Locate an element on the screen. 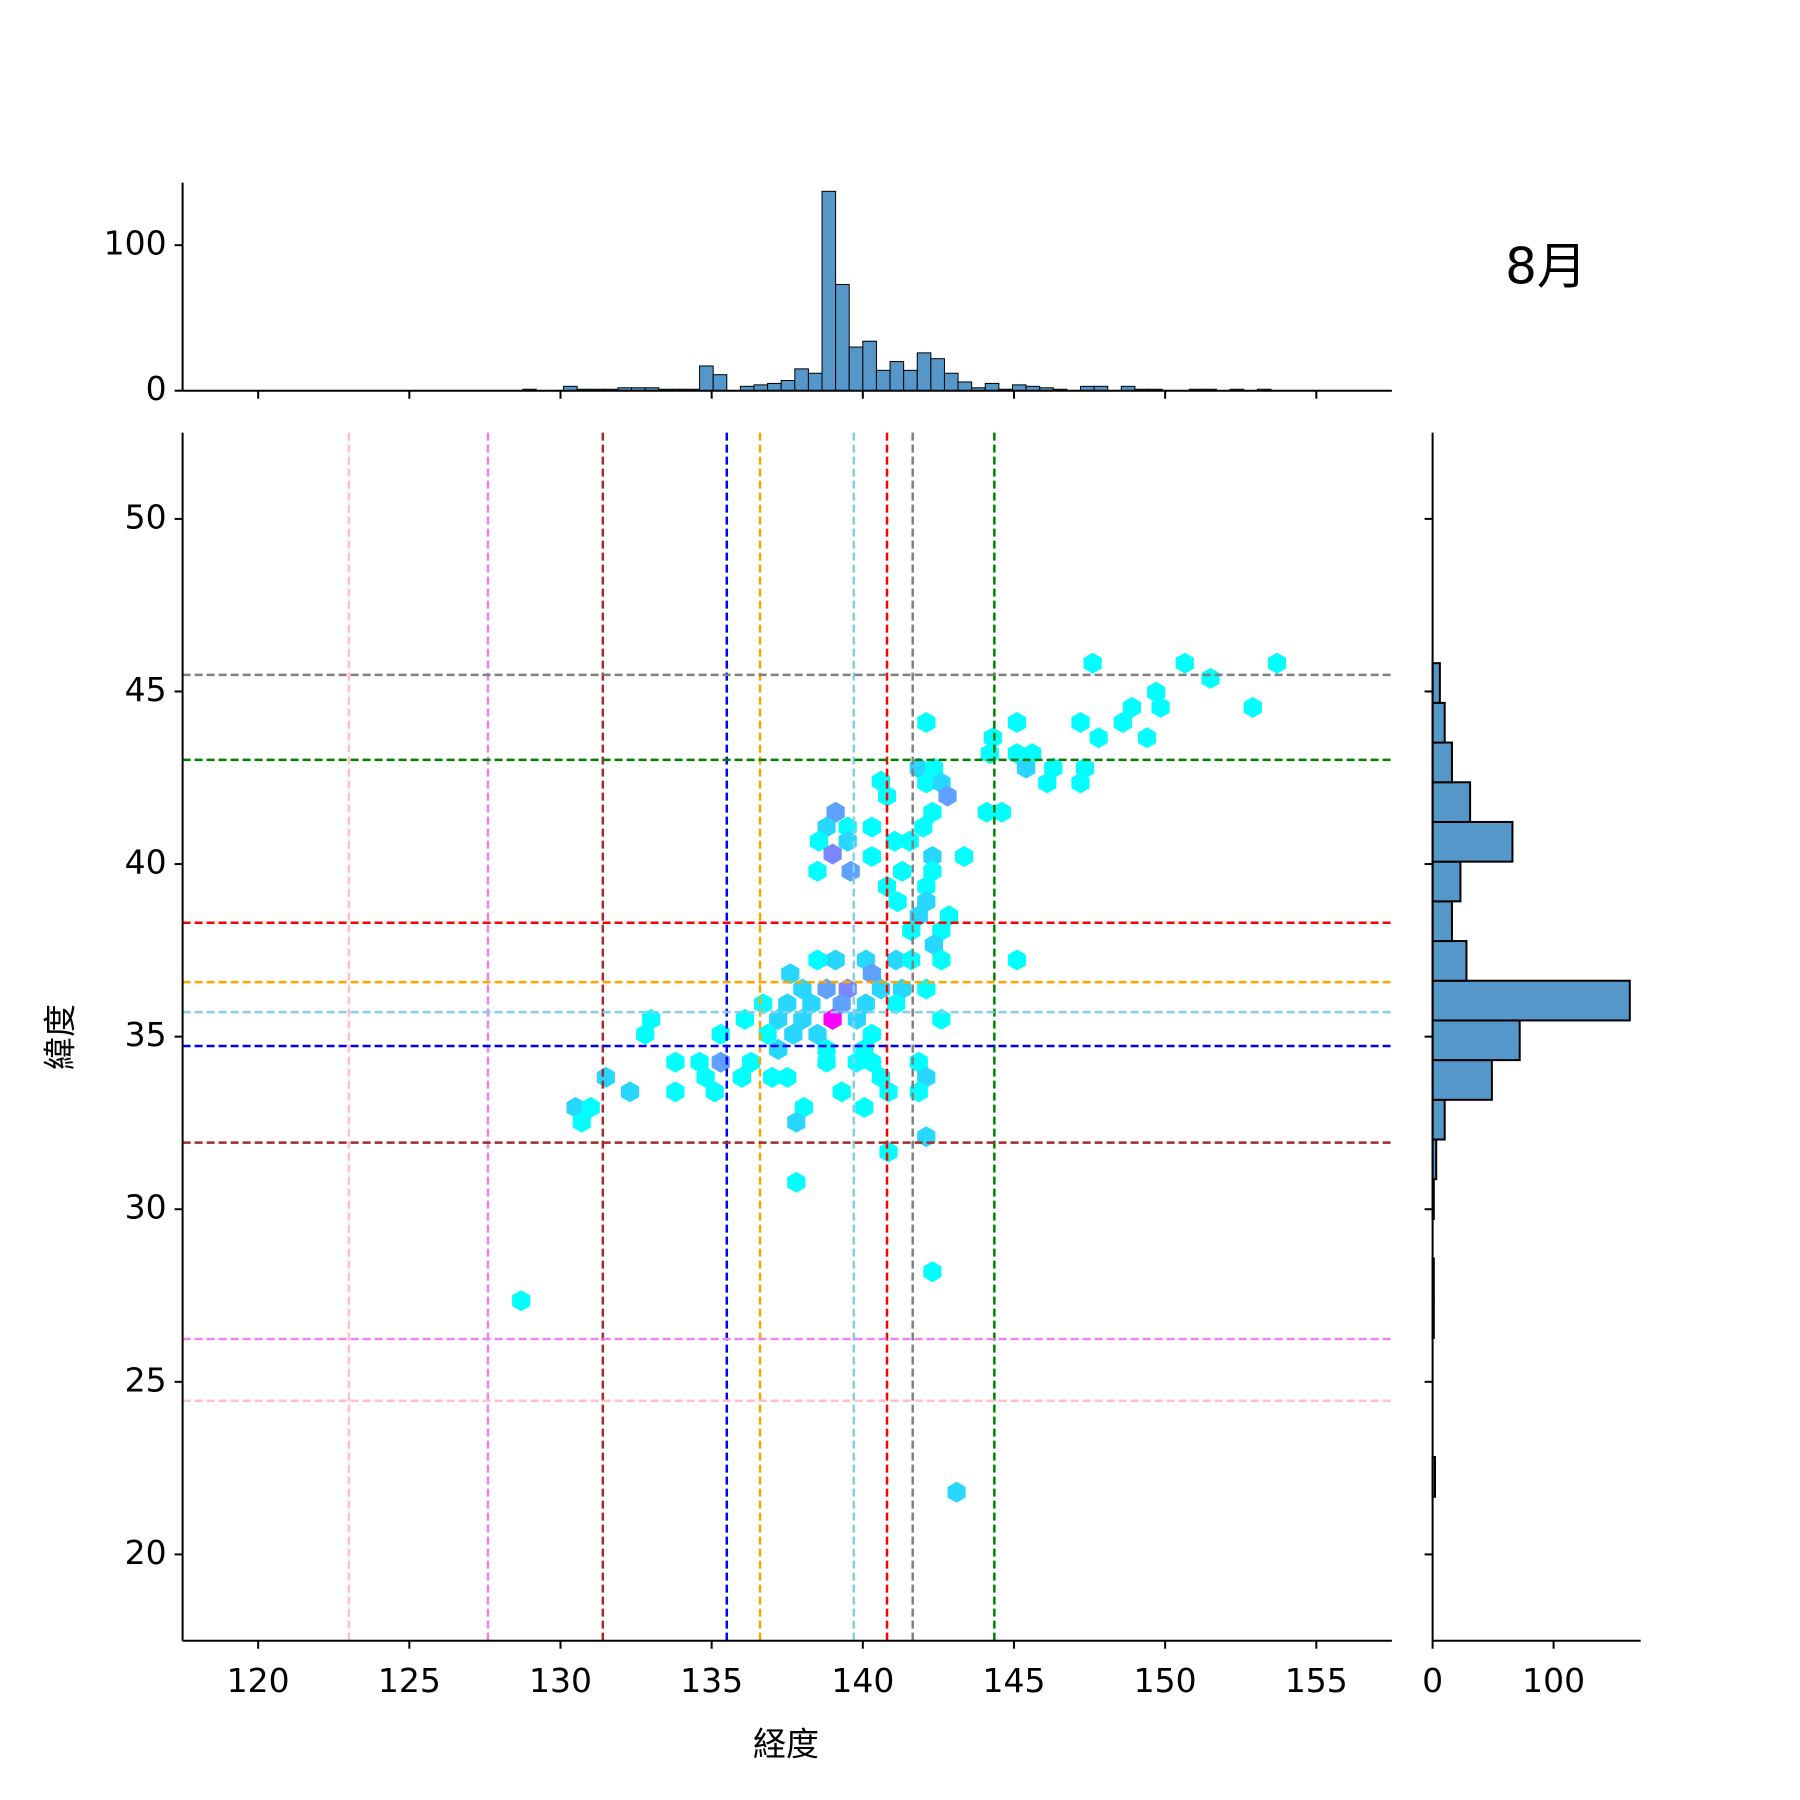 This screenshot has width=1800, height=1800. x-axis-label: 経度 is located at coordinates (786, 1744).